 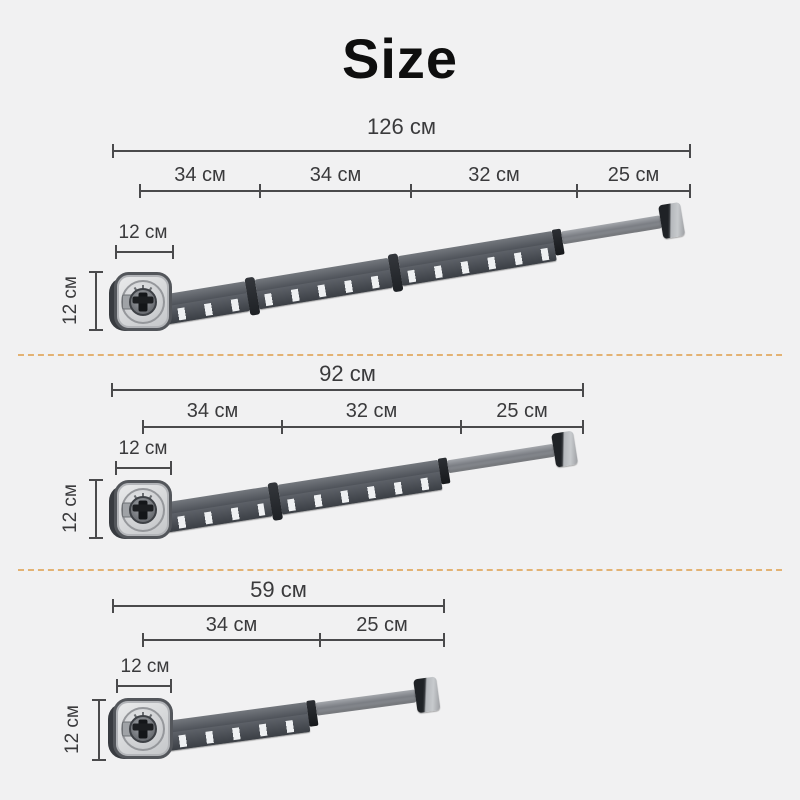 What do you see at coordinates (401, 126) in the screenshot?
I see `total-length-label: 126 см` at bounding box center [401, 126].